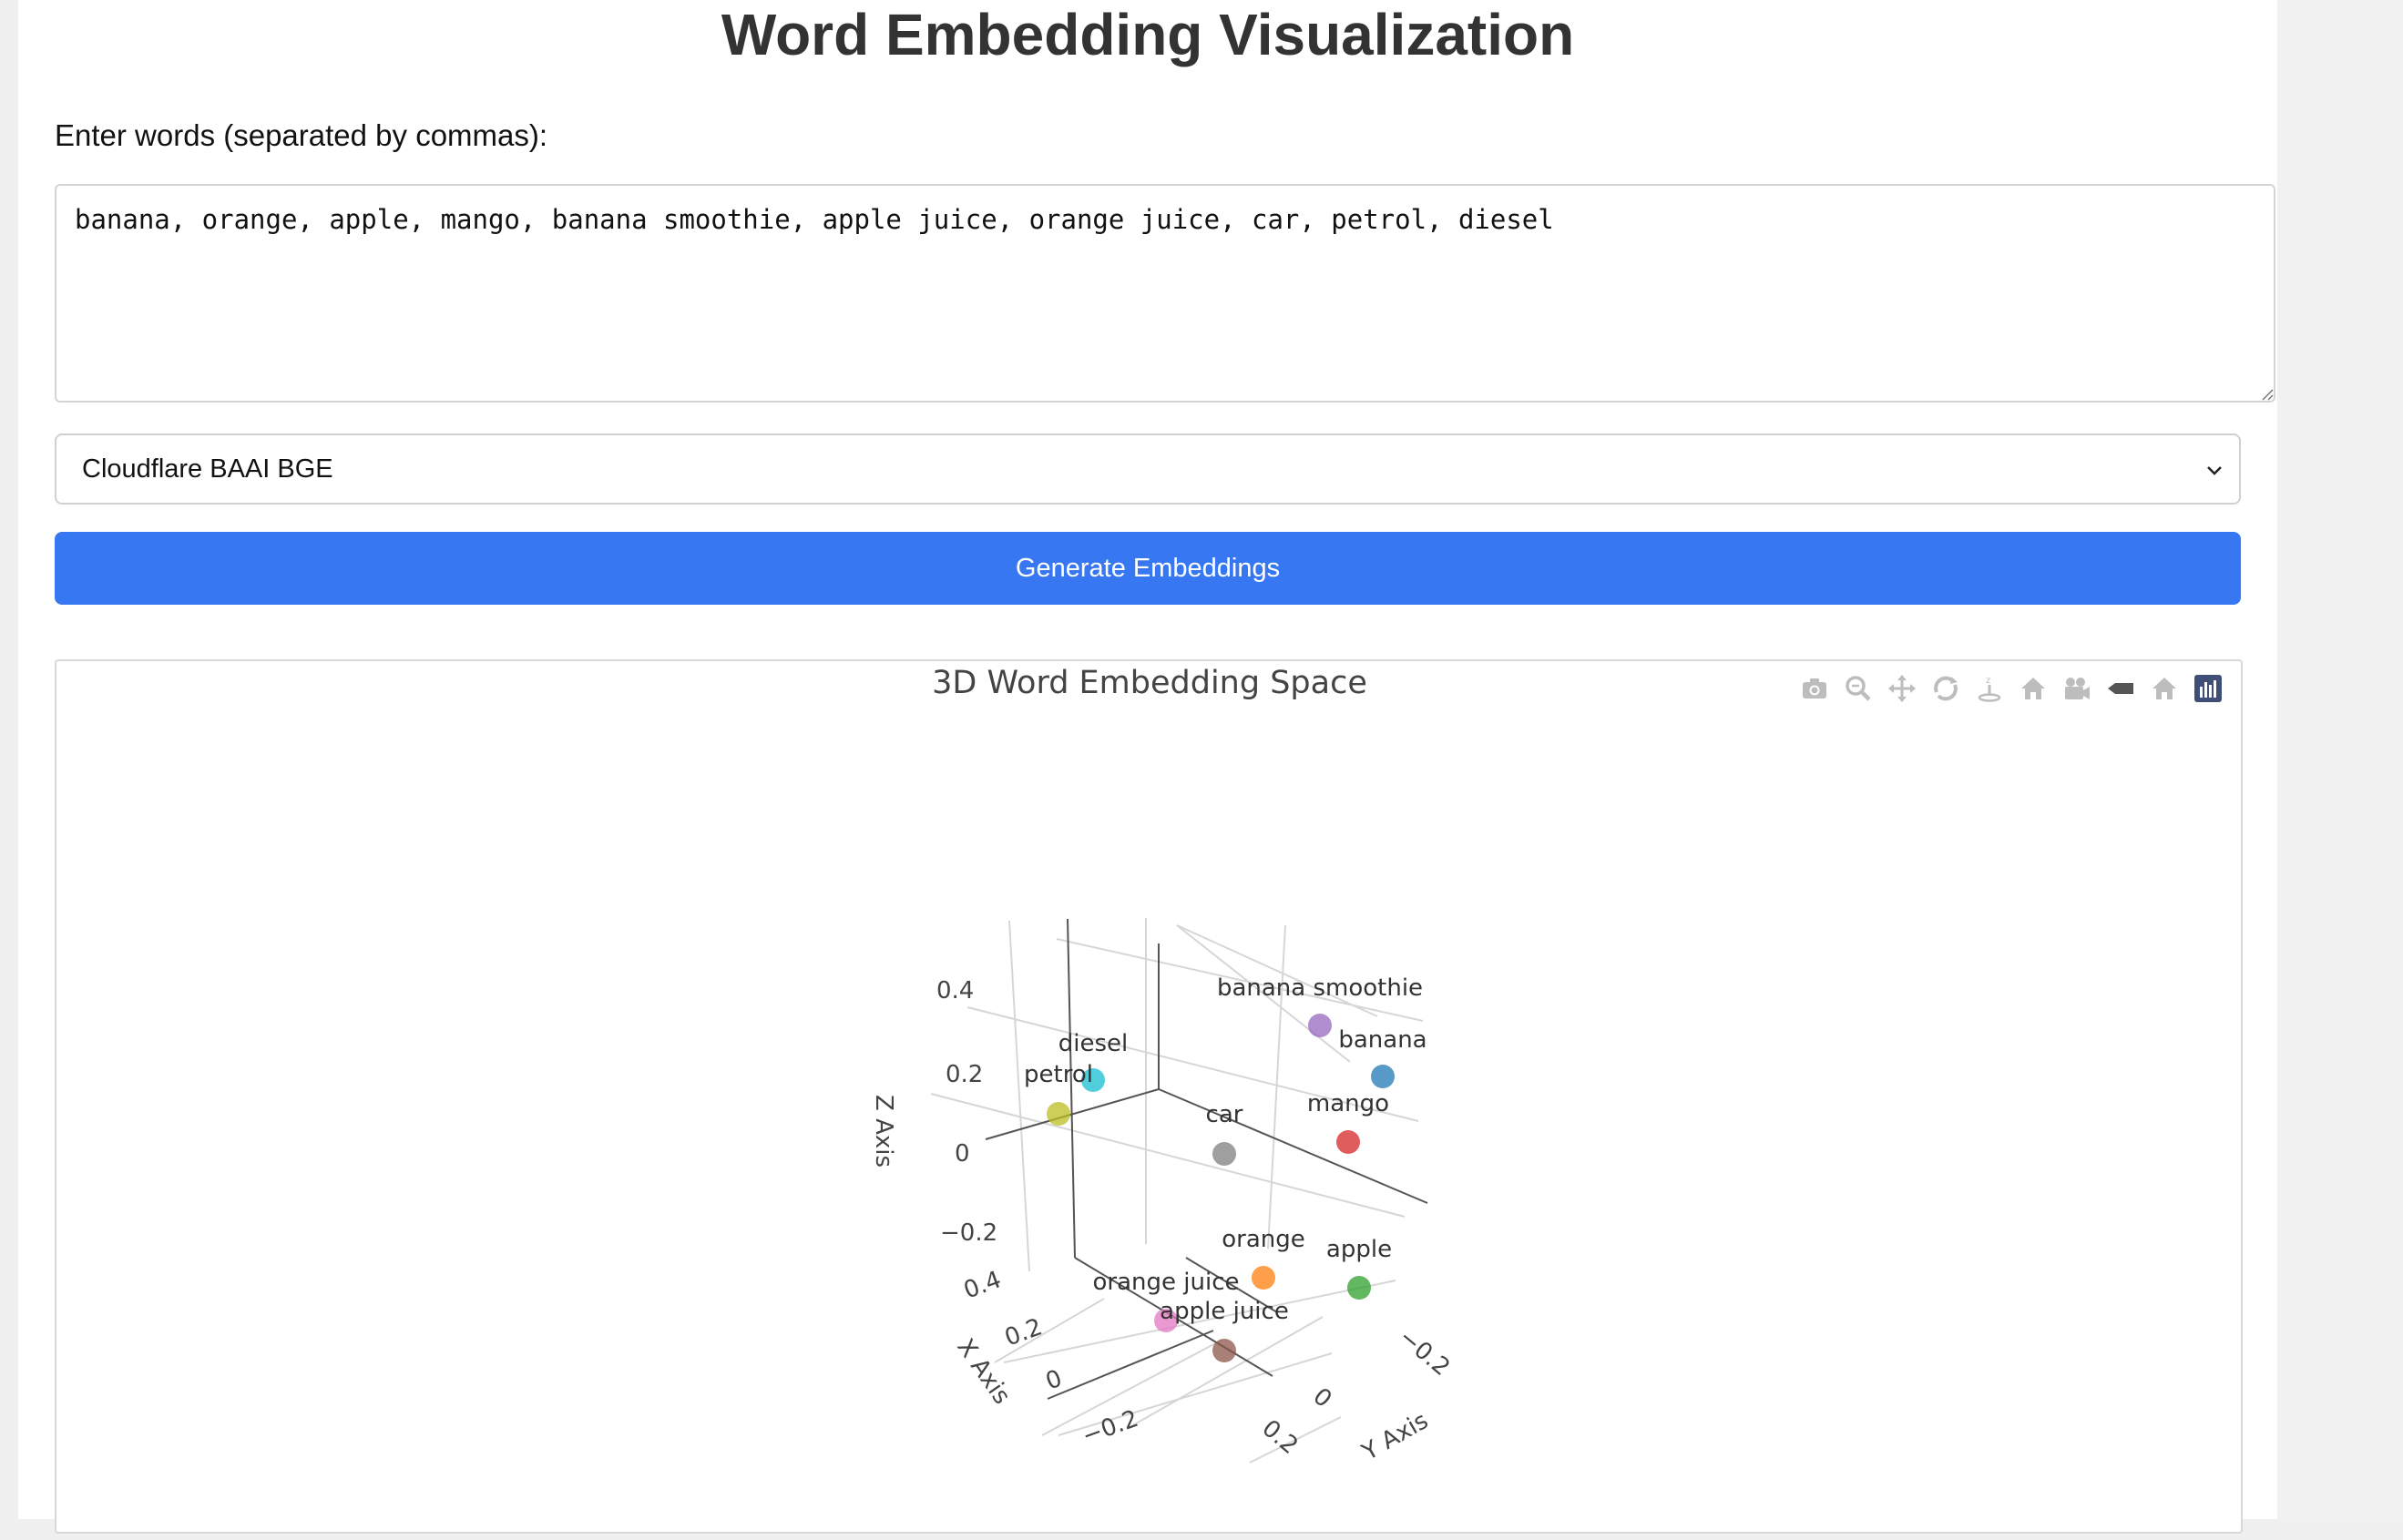 This screenshot has height=1540, width=2403. What do you see at coordinates (1024, 1332) in the screenshot?
I see `x-tick-label: 0.2` at bounding box center [1024, 1332].